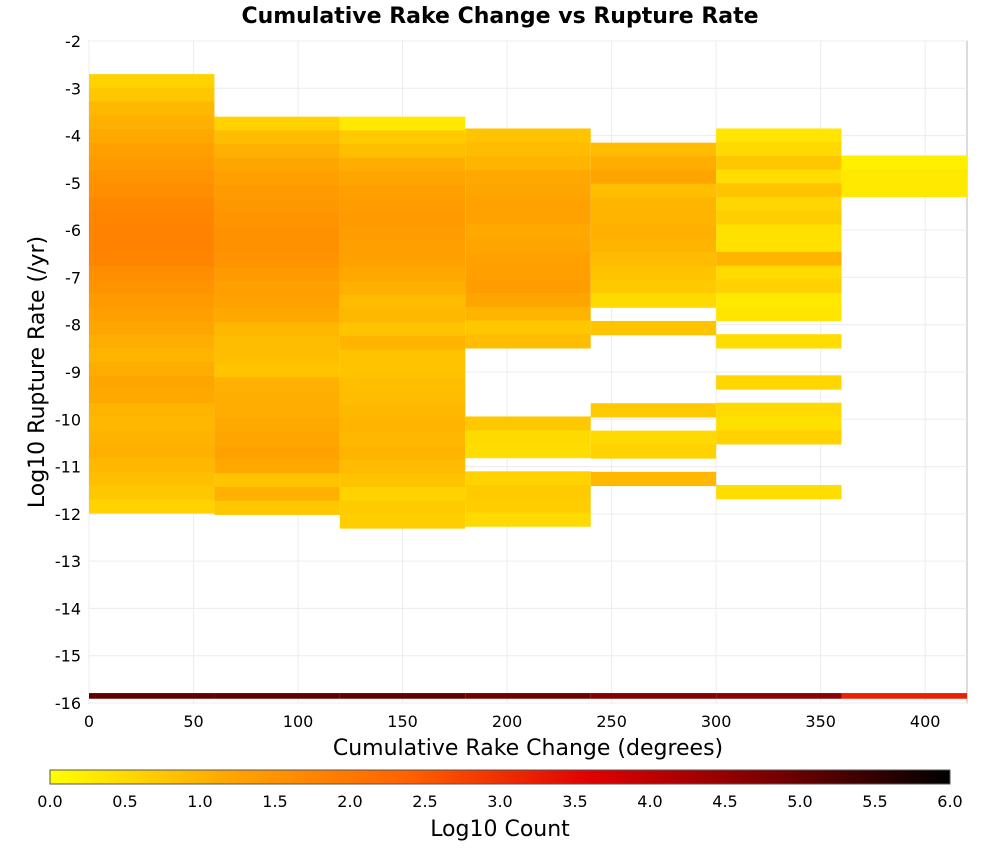 The width and height of the screenshot is (1000, 850). I want to click on y-tick-label: -6, so click(73, 230).